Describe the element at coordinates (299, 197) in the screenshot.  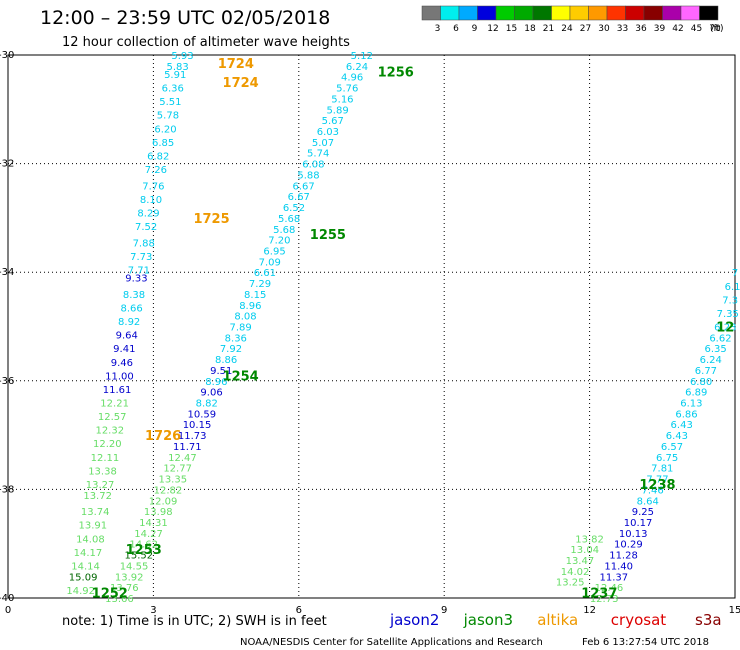
I see `swh-value: 6.67` at that location.